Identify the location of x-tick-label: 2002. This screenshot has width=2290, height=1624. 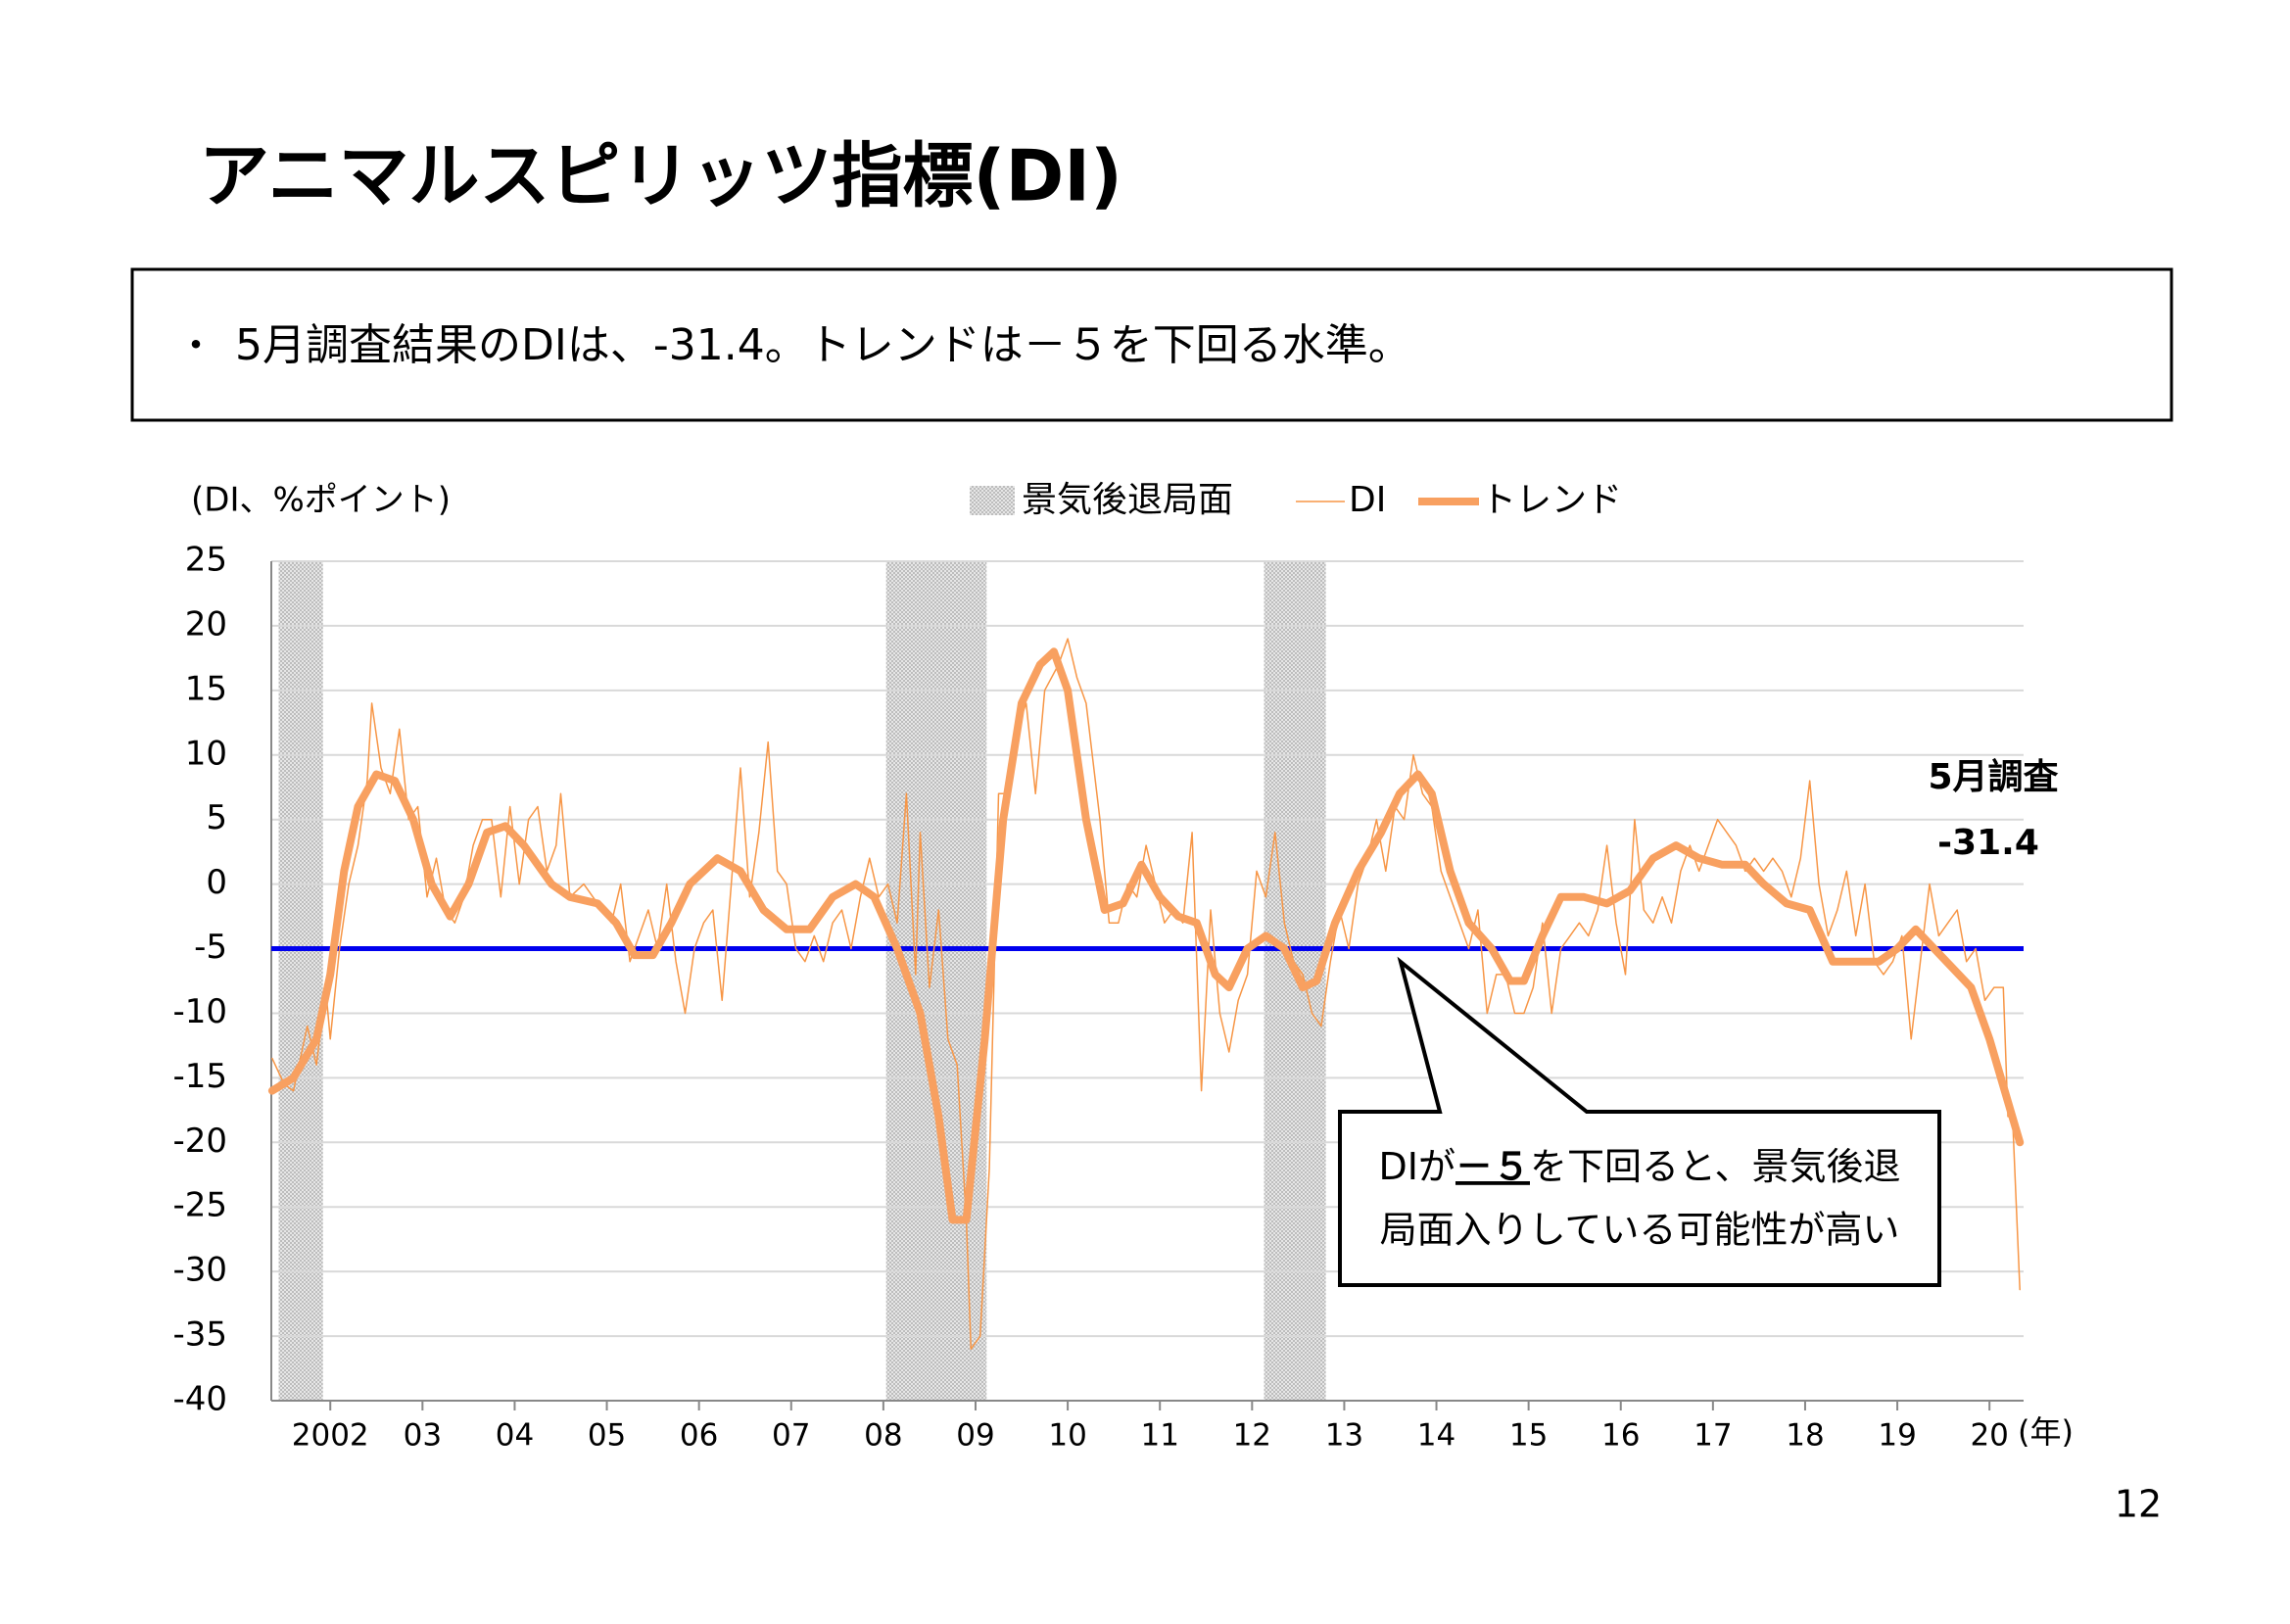
(331, 1436).